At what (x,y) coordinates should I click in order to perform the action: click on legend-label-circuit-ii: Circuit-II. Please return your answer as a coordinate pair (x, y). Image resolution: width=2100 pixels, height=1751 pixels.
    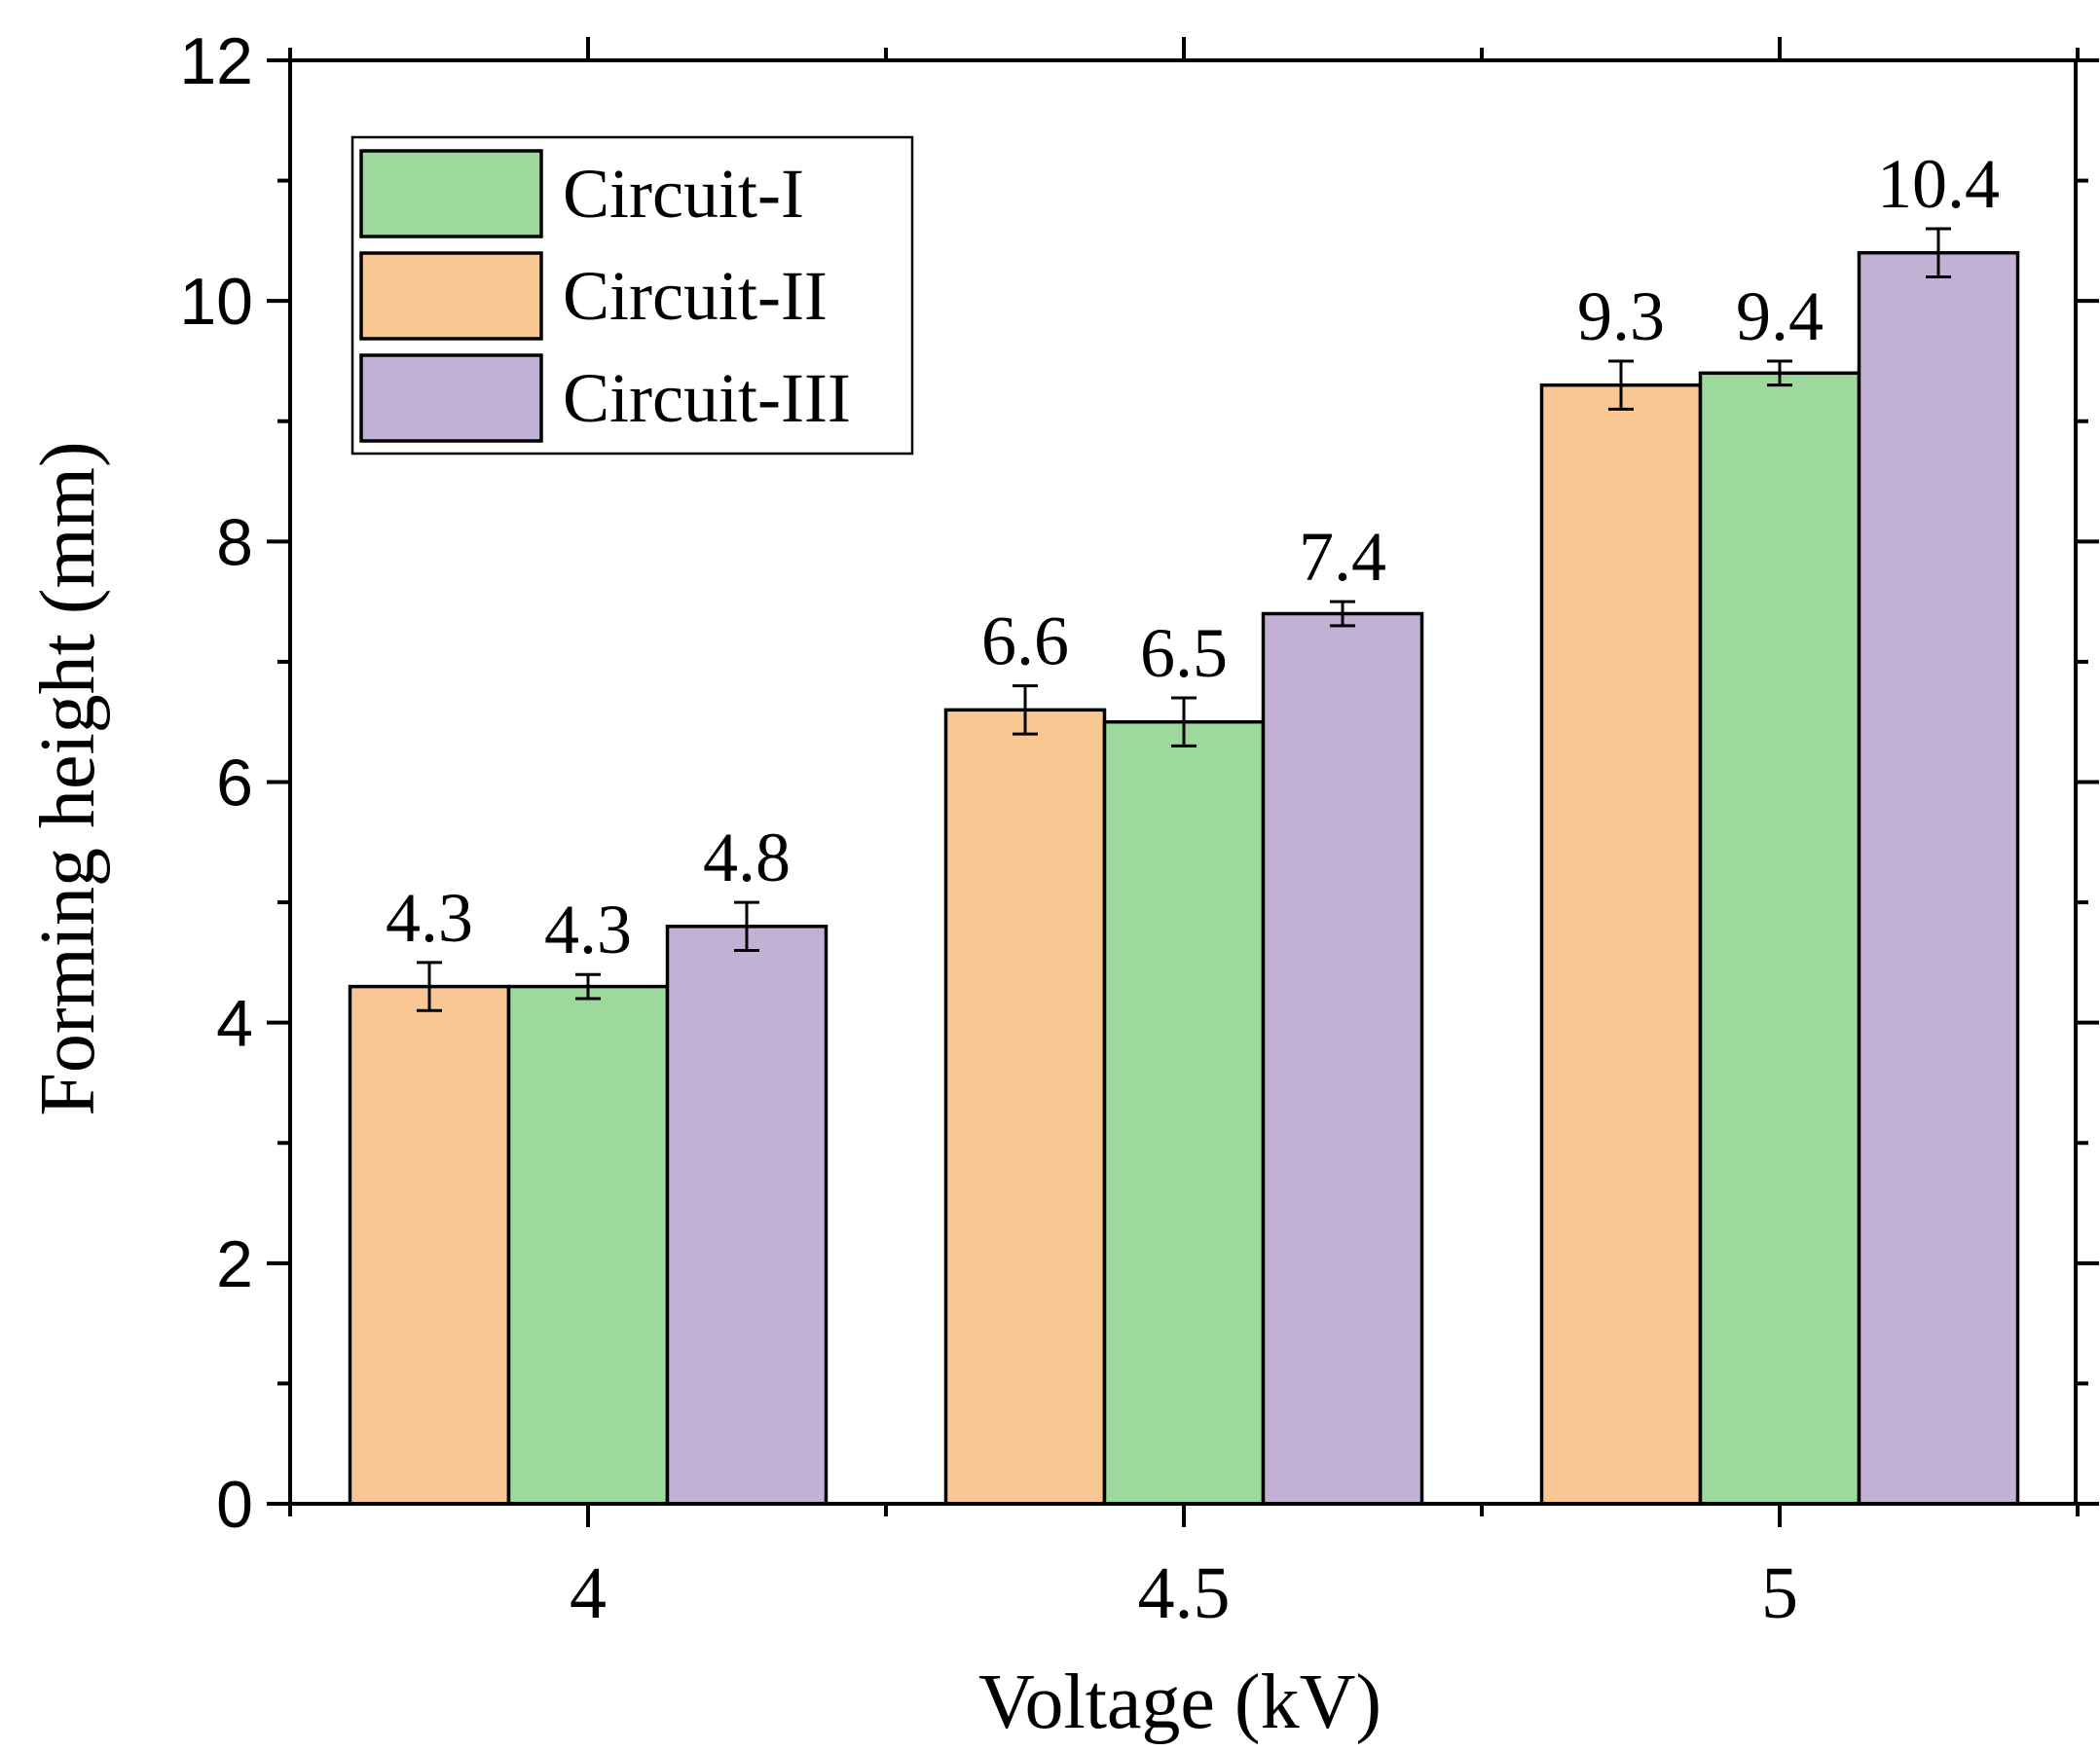
    Looking at the image, I should click on (695, 296).